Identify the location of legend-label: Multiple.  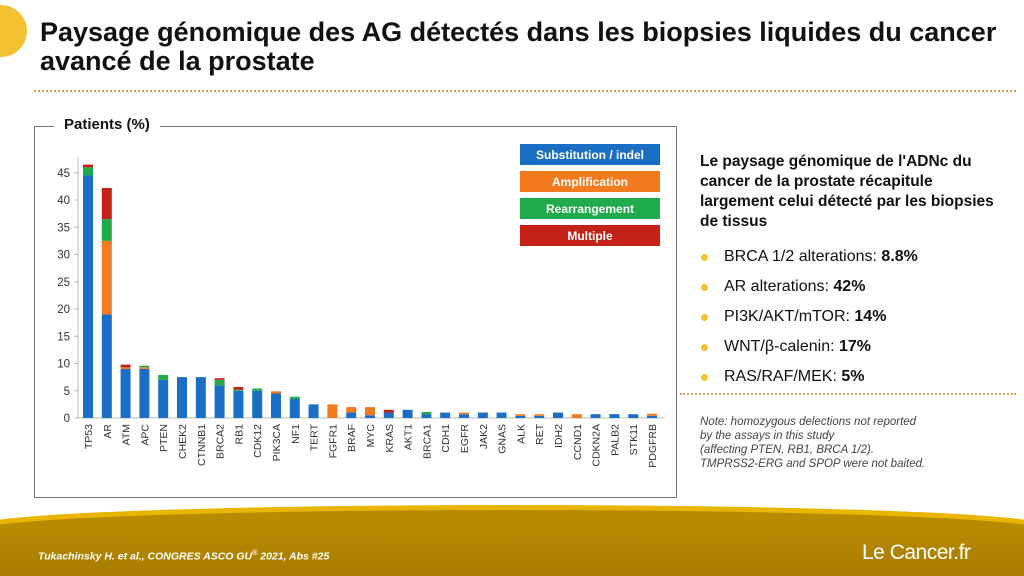
(590, 236).